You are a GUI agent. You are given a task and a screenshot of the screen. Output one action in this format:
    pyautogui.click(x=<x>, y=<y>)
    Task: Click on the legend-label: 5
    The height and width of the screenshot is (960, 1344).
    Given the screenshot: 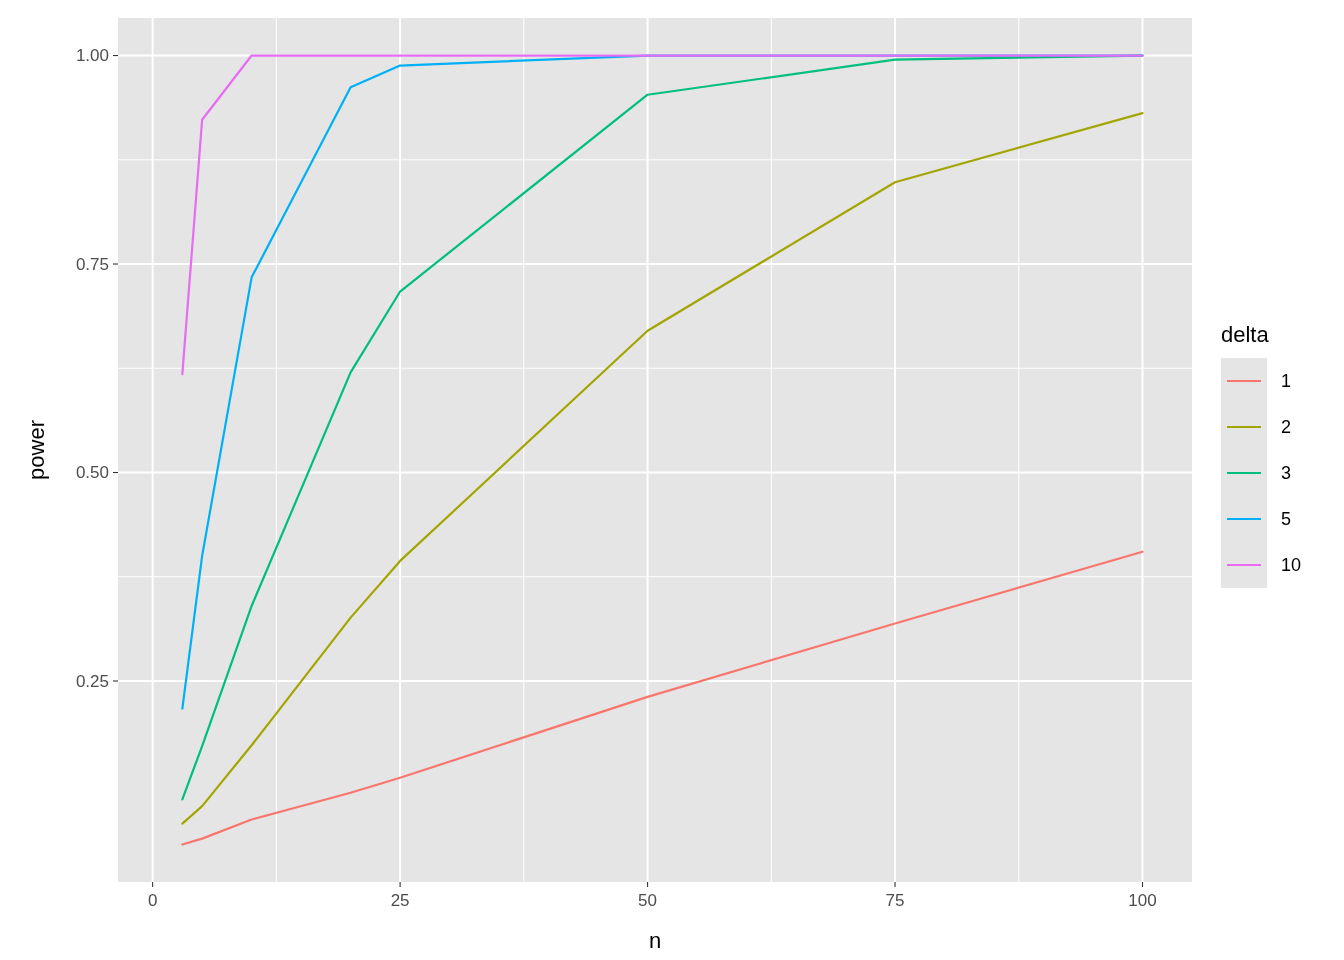 What is the action you would take?
    pyautogui.click(x=1286, y=519)
    